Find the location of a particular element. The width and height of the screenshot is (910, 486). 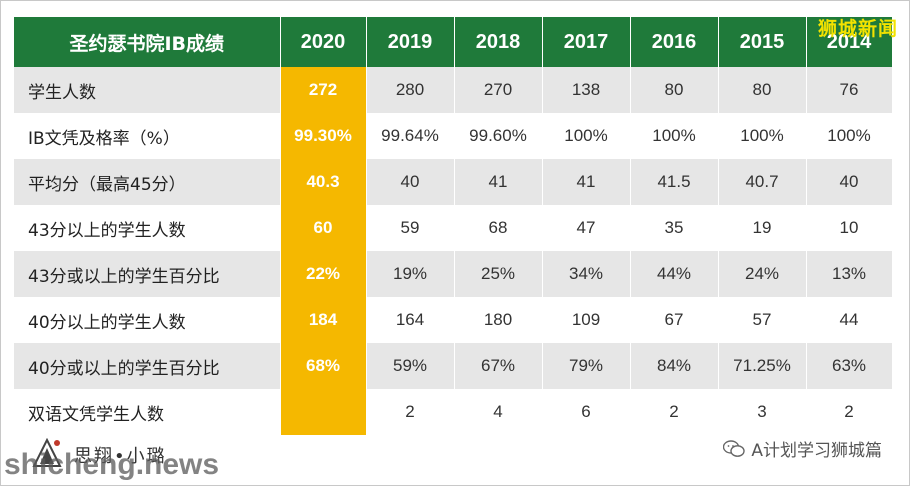

table-row: 40分或以上的学生百分比 68% 59% 67% 79% 84% 71.25% 63% is located at coordinates (453, 366).